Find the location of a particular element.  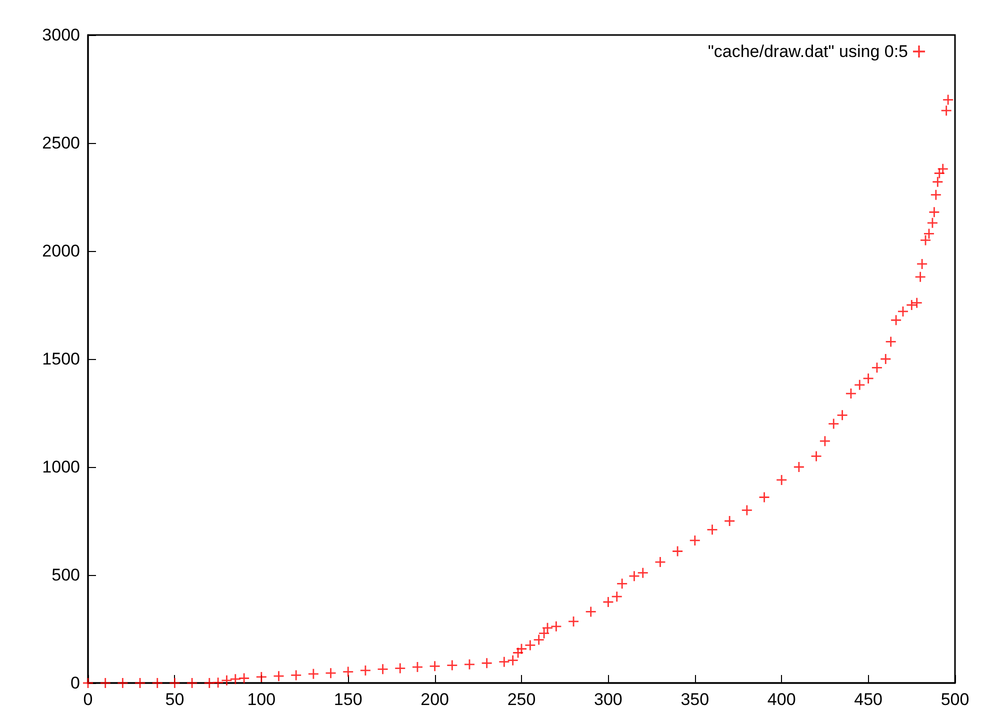

x-tick-label: 100 is located at coordinates (261, 699).